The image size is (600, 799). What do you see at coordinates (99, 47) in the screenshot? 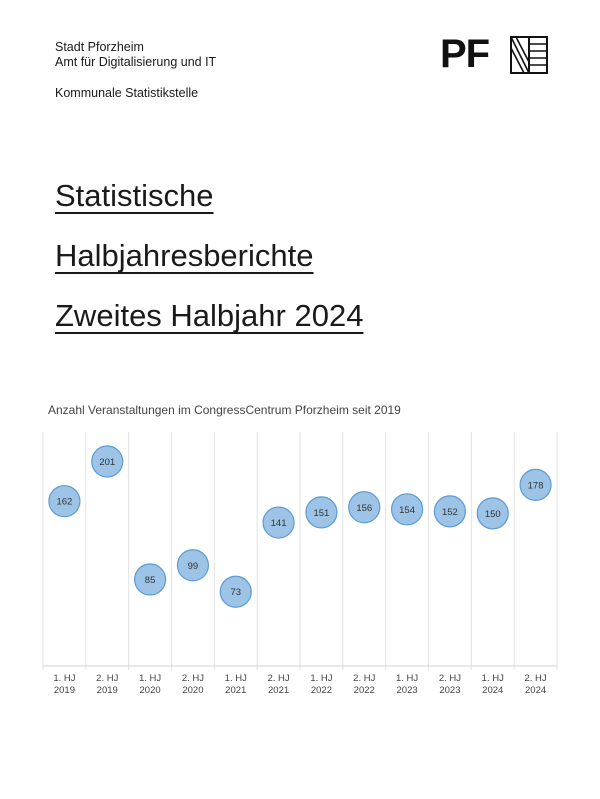
I see `issuer-city: Stadt Pforzheim` at bounding box center [99, 47].